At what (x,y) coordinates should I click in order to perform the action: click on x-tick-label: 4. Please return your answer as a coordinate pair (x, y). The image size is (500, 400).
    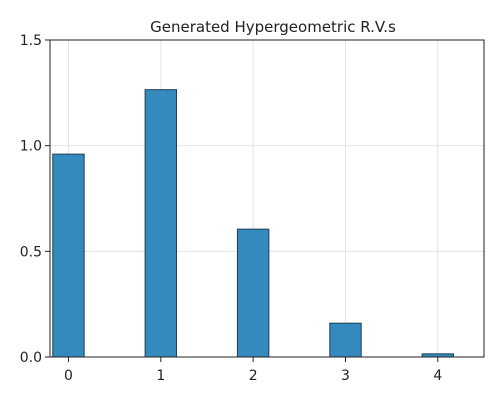
    Looking at the image, I should click on (437, 376).